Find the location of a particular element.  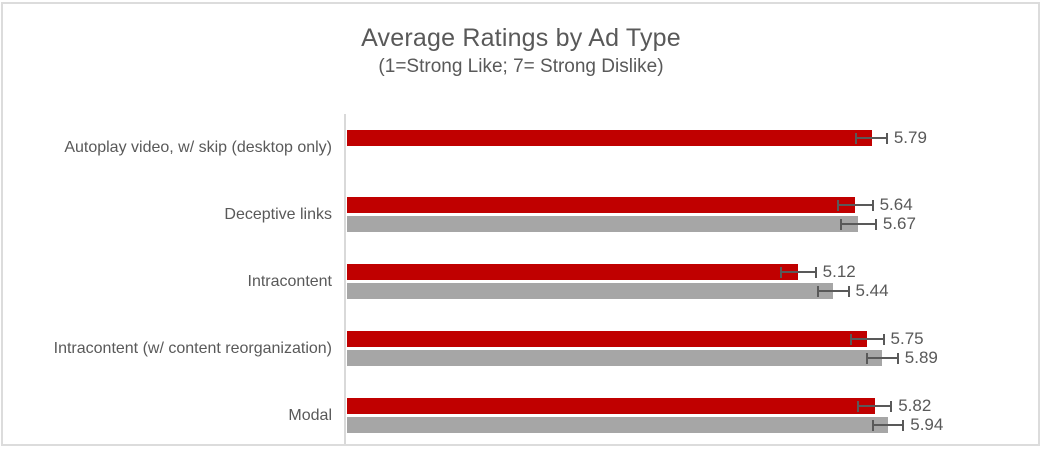

category-label: Intracontent (w/ content reorganization) is located at coordinates (192, 348).